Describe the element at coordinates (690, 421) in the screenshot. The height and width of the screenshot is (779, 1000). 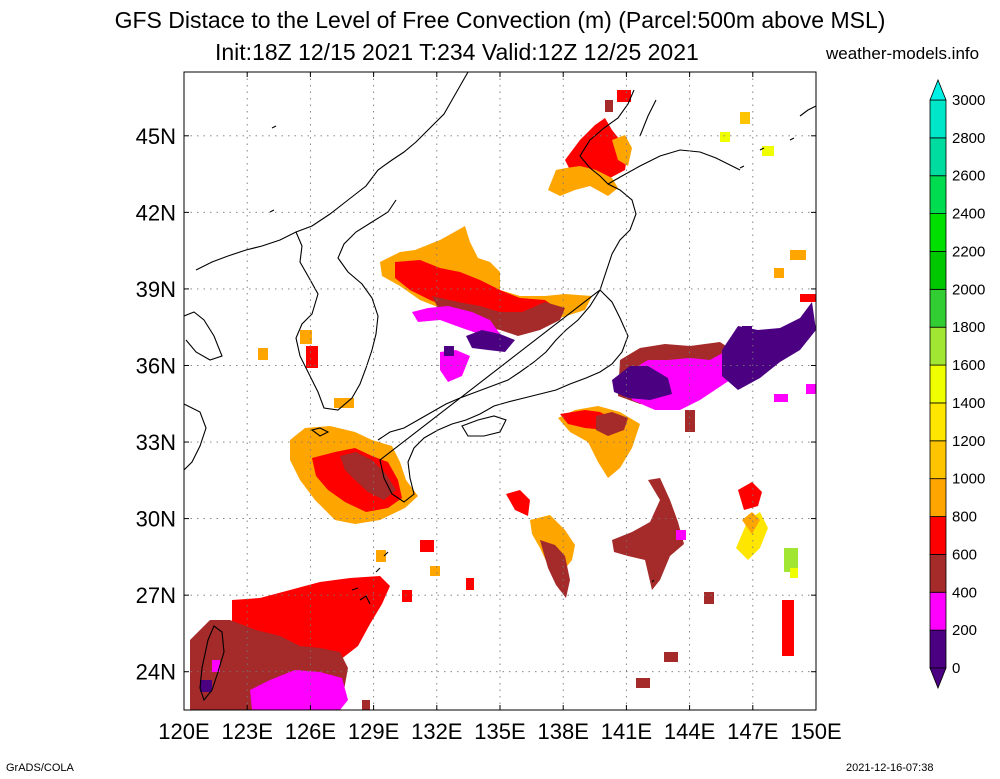
I see `cell-pac-brown` at that location.